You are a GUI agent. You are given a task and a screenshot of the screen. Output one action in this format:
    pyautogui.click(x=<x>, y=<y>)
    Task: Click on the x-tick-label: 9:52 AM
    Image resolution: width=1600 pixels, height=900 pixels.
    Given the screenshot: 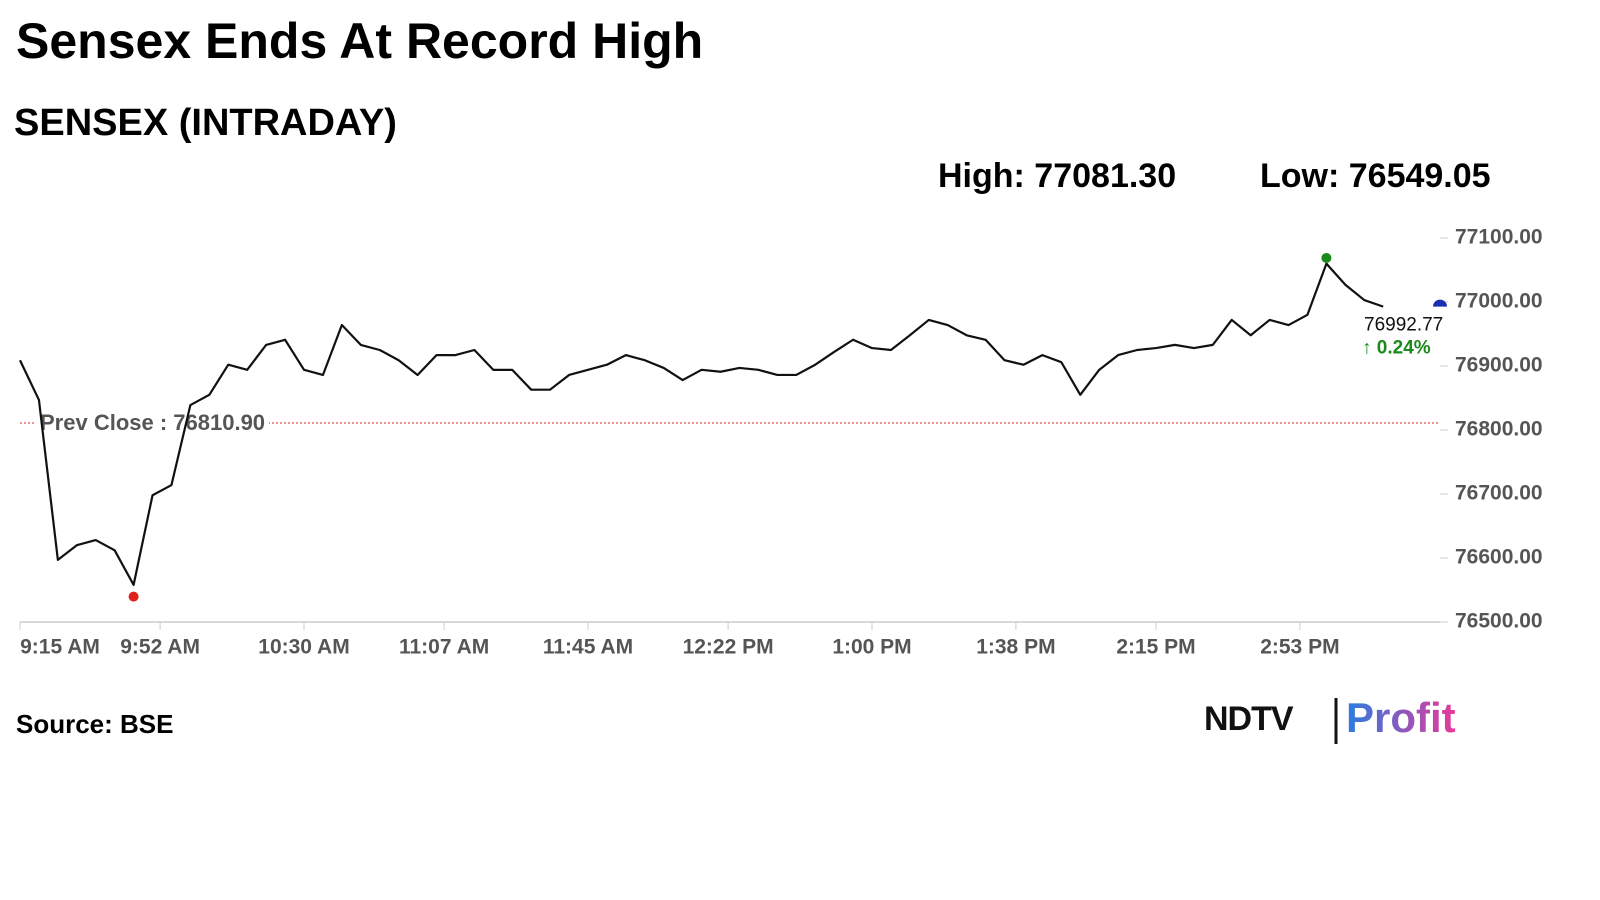 What is the action you would take?
    pyautogui.click(x=160, y=647)
    